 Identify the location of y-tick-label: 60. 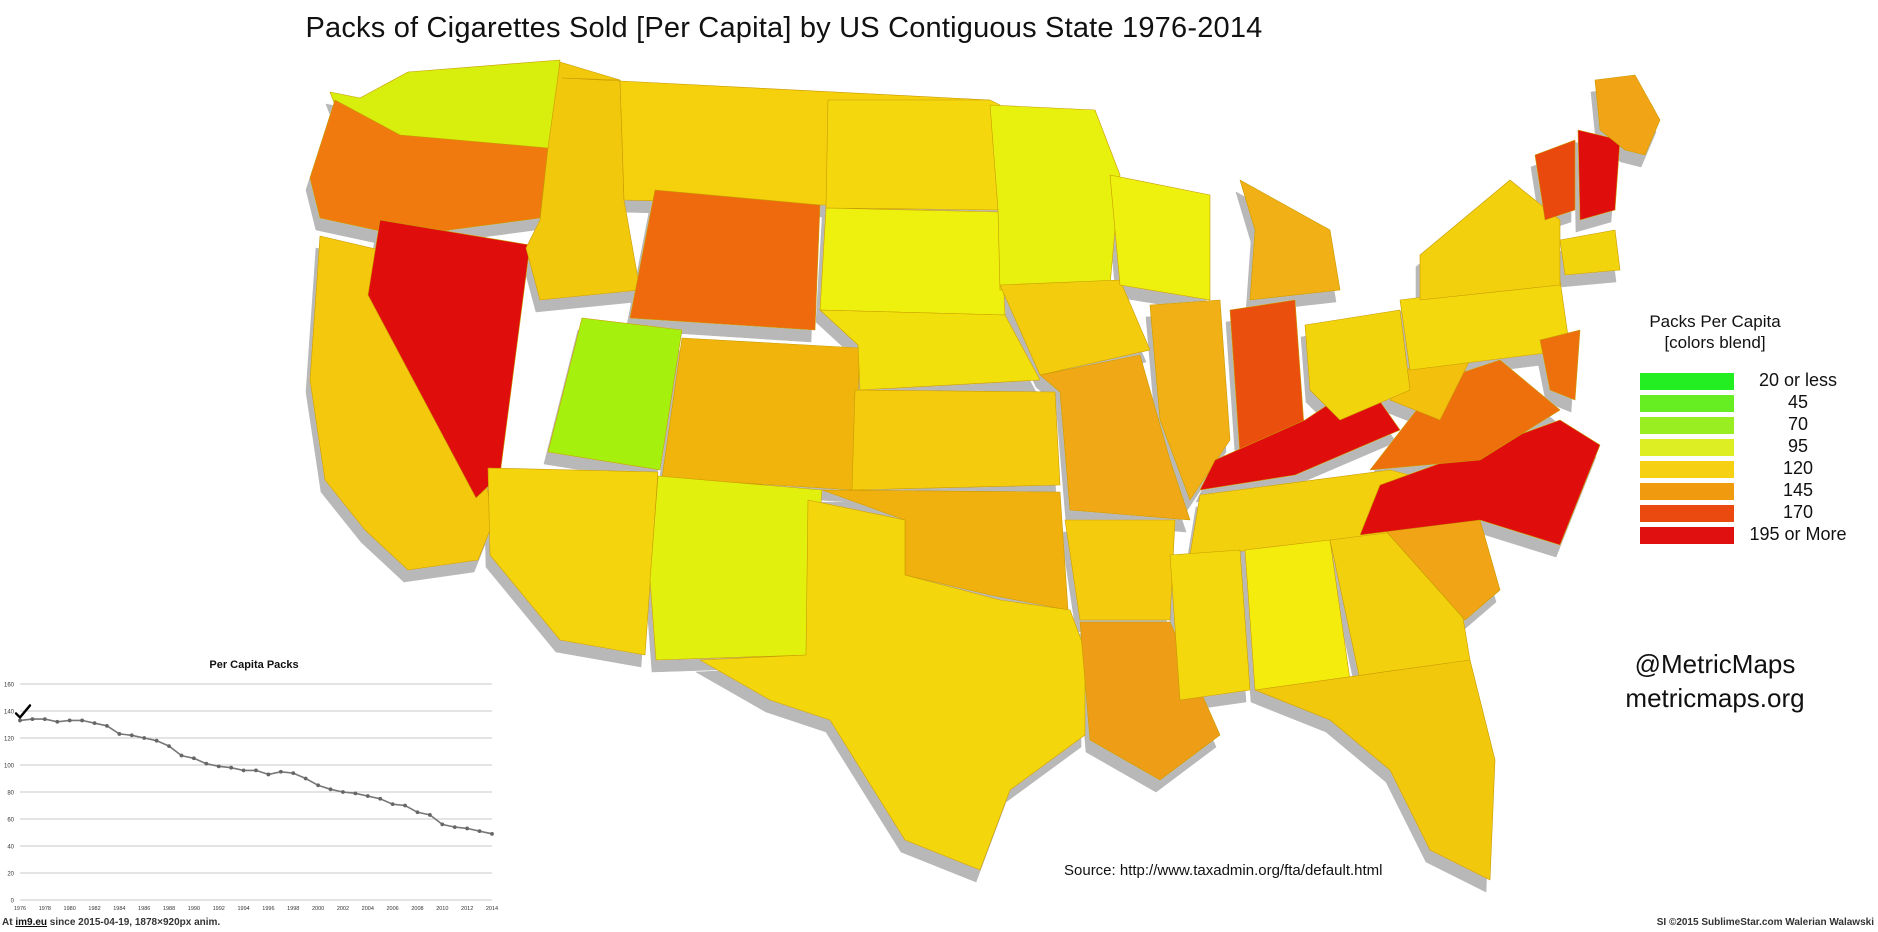
(10, 821).